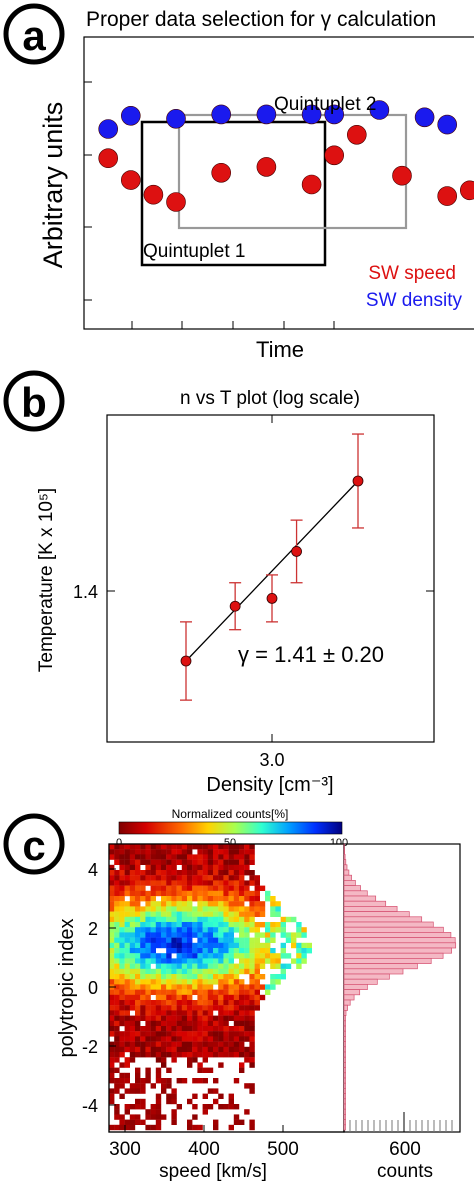 The width and height of the screenshot is (474, 1182). I want to click on panel-b-title: n vs T plot (log scale), so click(270, 398).